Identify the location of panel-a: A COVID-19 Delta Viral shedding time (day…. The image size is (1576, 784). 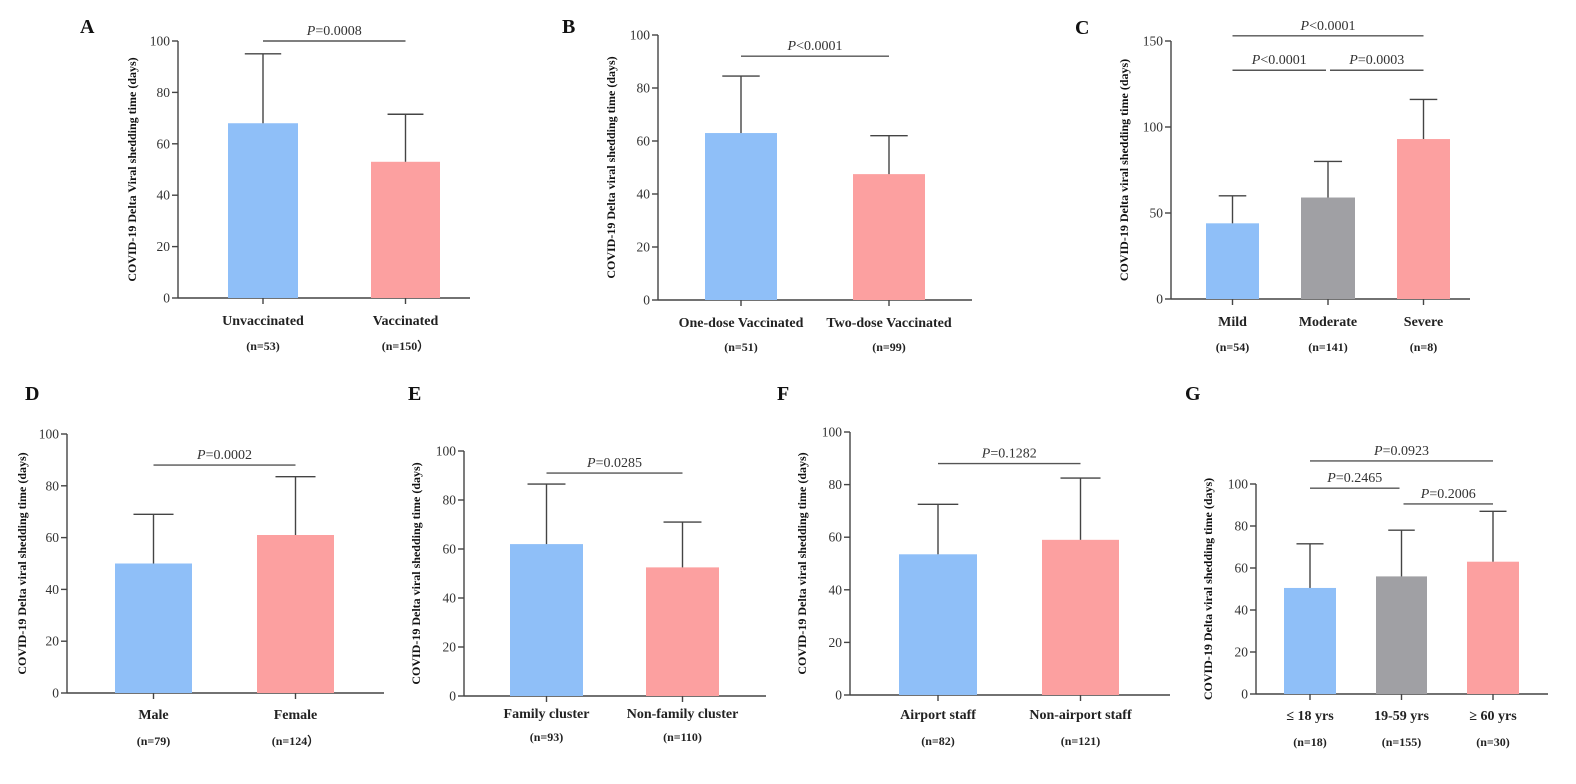
(275, 184).